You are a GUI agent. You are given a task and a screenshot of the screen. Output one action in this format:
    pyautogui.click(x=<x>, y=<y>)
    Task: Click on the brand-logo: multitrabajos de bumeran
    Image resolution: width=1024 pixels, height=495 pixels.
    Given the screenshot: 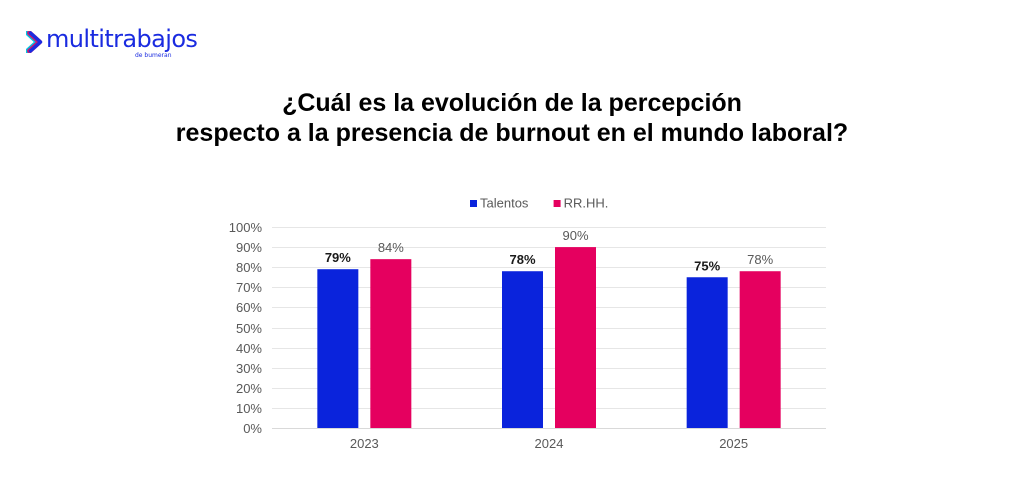 What is the action you would take?
    pyautogui.click(x=116, y=46)
    